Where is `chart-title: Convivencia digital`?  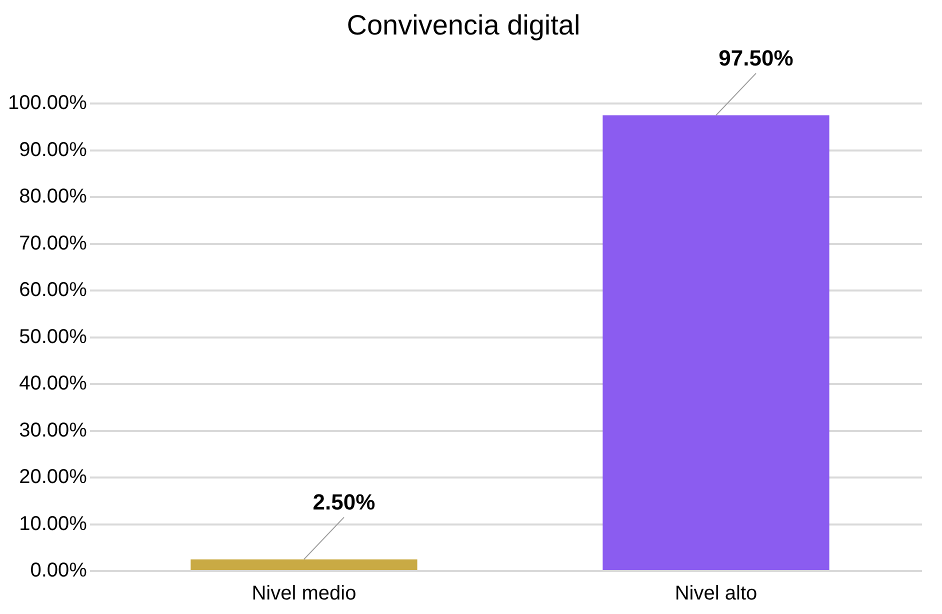 chart-title: Convivencia digital is located at coordinates (463, 25).